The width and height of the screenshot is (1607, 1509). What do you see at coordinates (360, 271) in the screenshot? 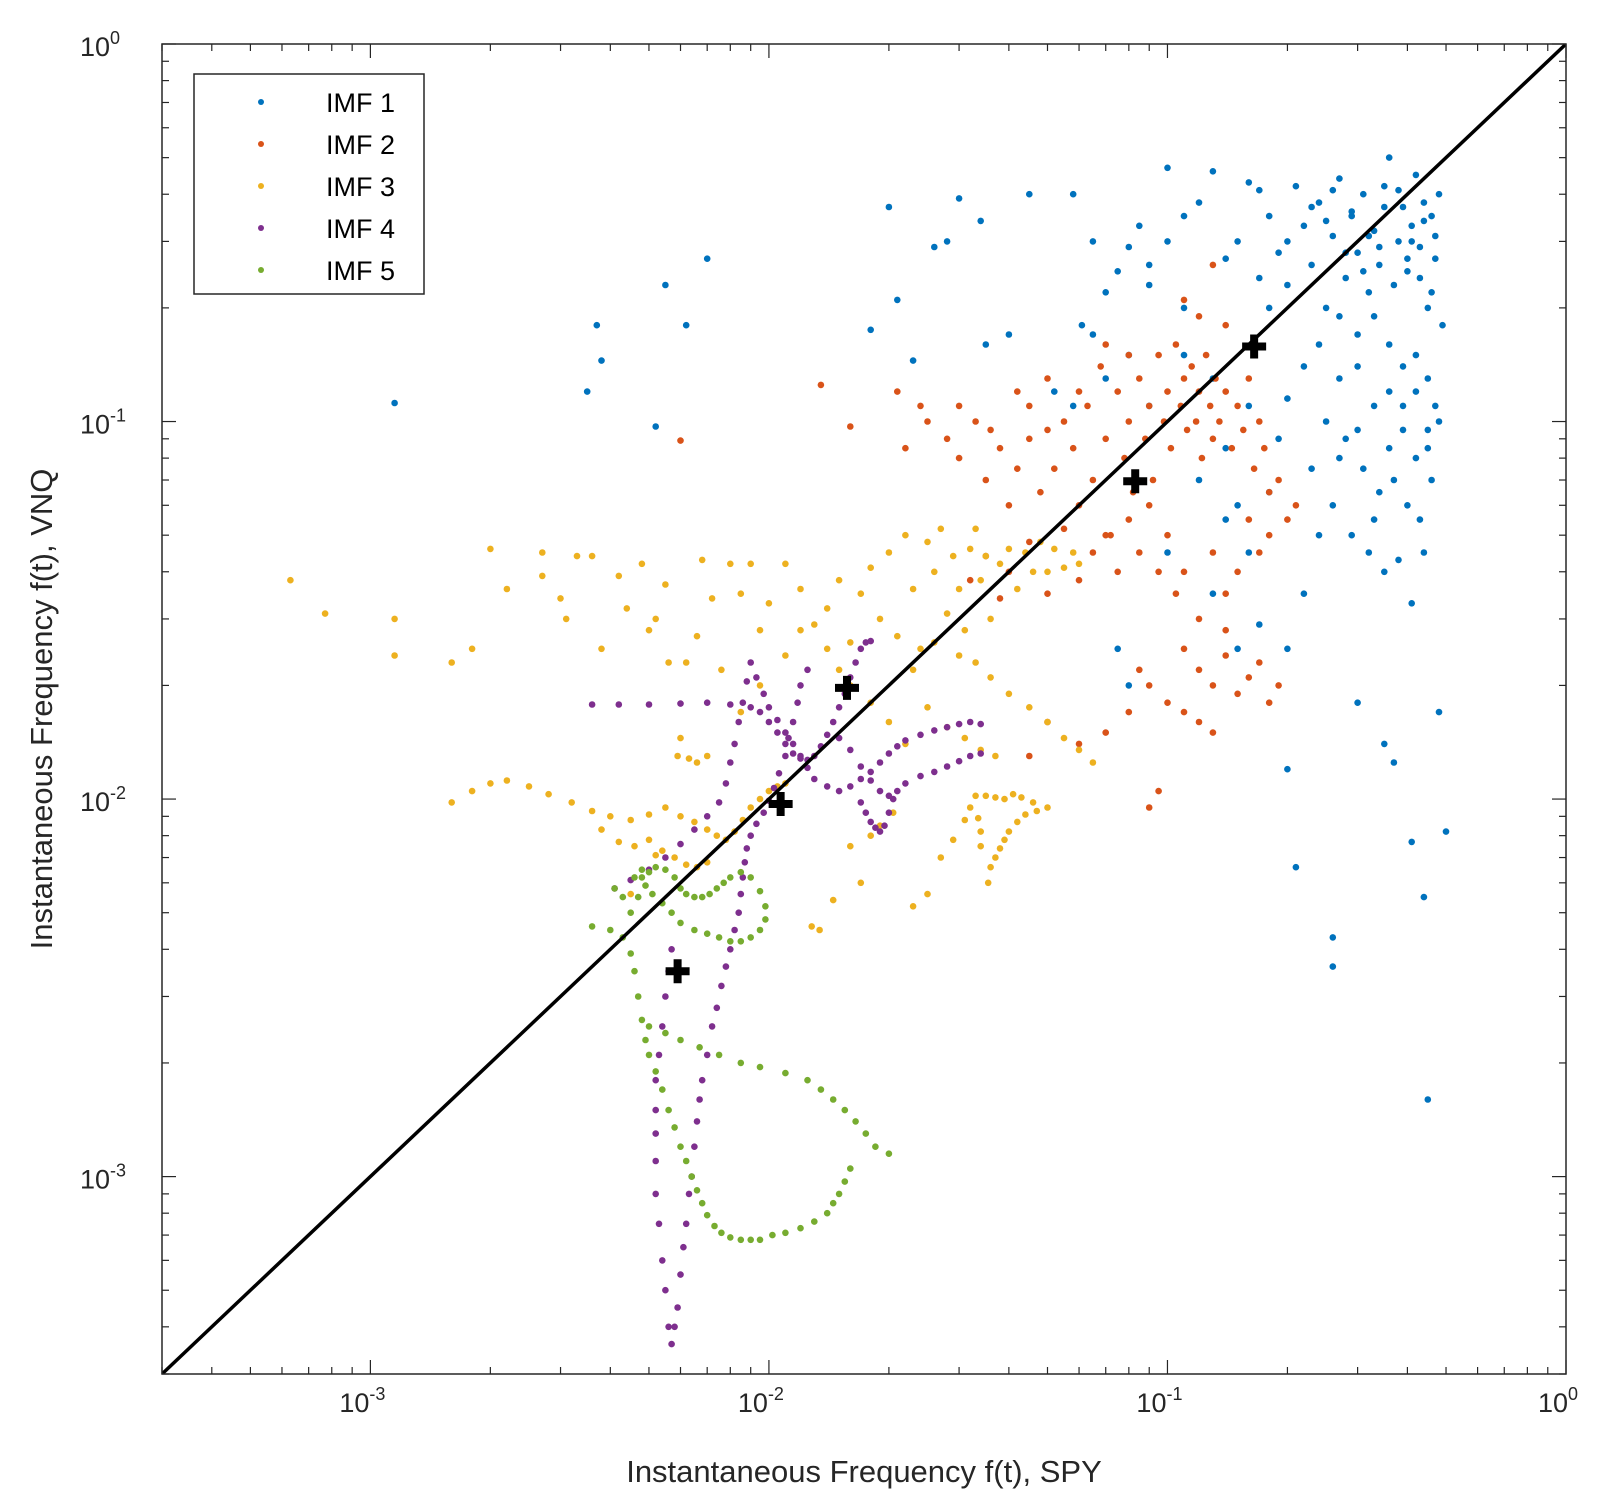
I see `legend-label-imf5: IMF 5` at bounding box center [360, 271].